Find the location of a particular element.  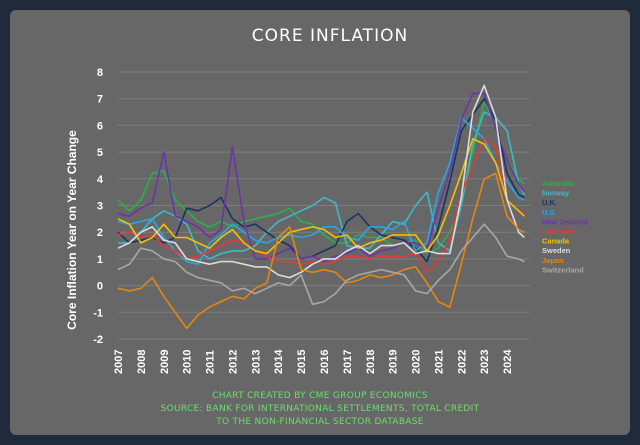

x-tick-label: 2022 is located at coordinates (462, 362).